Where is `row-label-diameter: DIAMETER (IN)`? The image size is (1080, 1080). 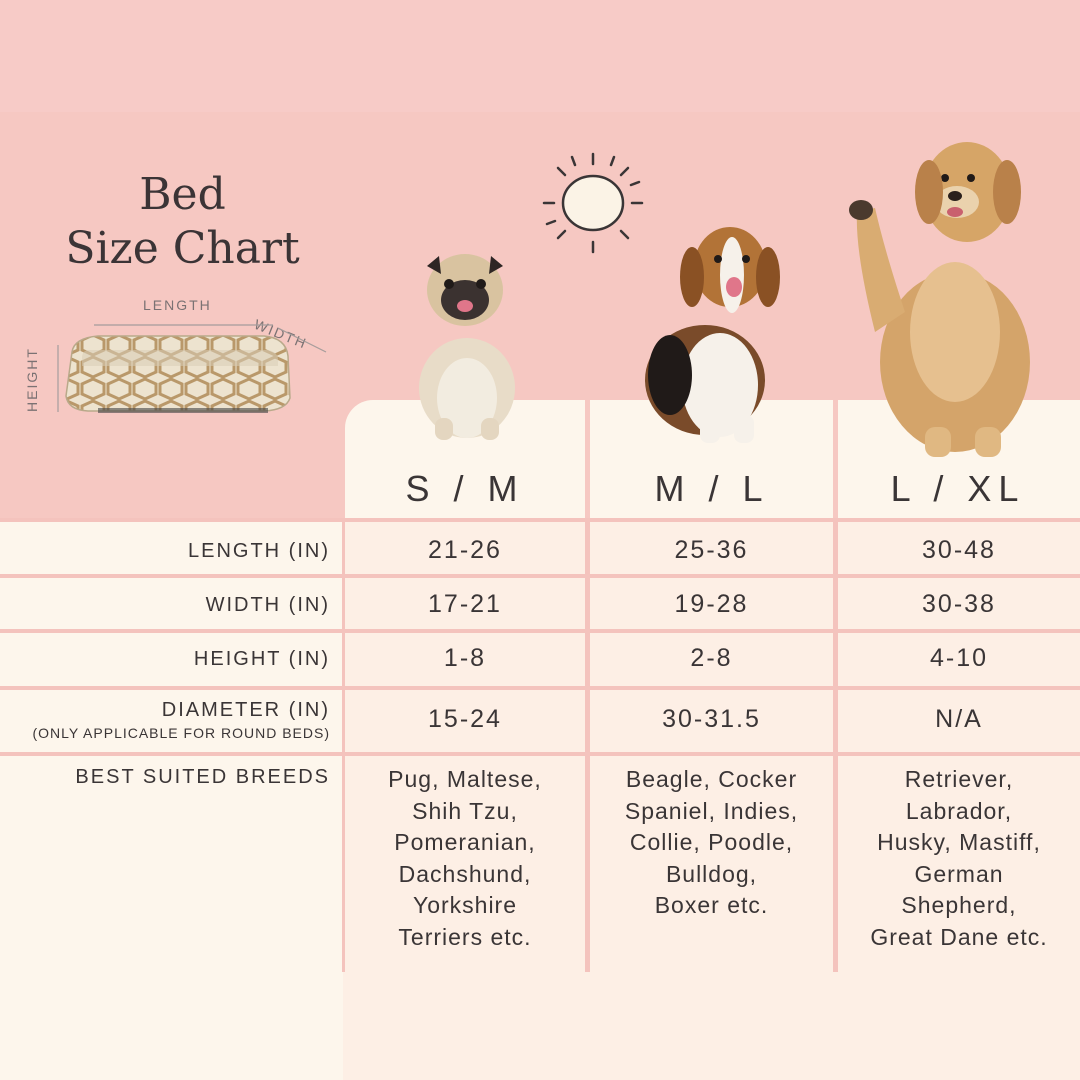
row-label-diameter: DIAMETER (IN) is located at coordinates (245, 710).